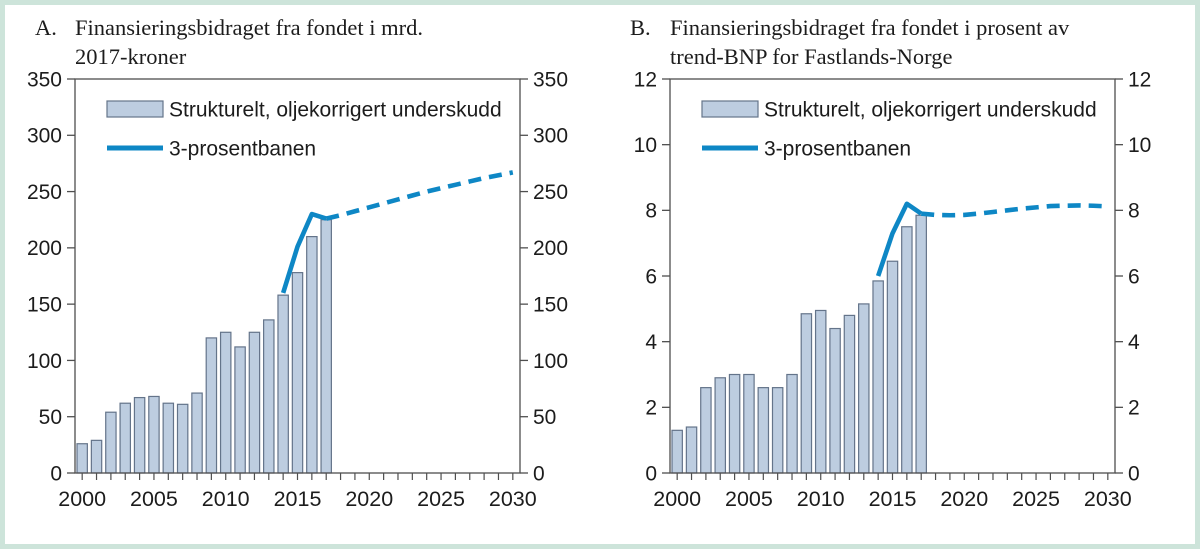 Image resolution: width=1200 pixels, height=549 pixels. I want to click on y-axis-tick-label-left: 100, so click(44, 361).